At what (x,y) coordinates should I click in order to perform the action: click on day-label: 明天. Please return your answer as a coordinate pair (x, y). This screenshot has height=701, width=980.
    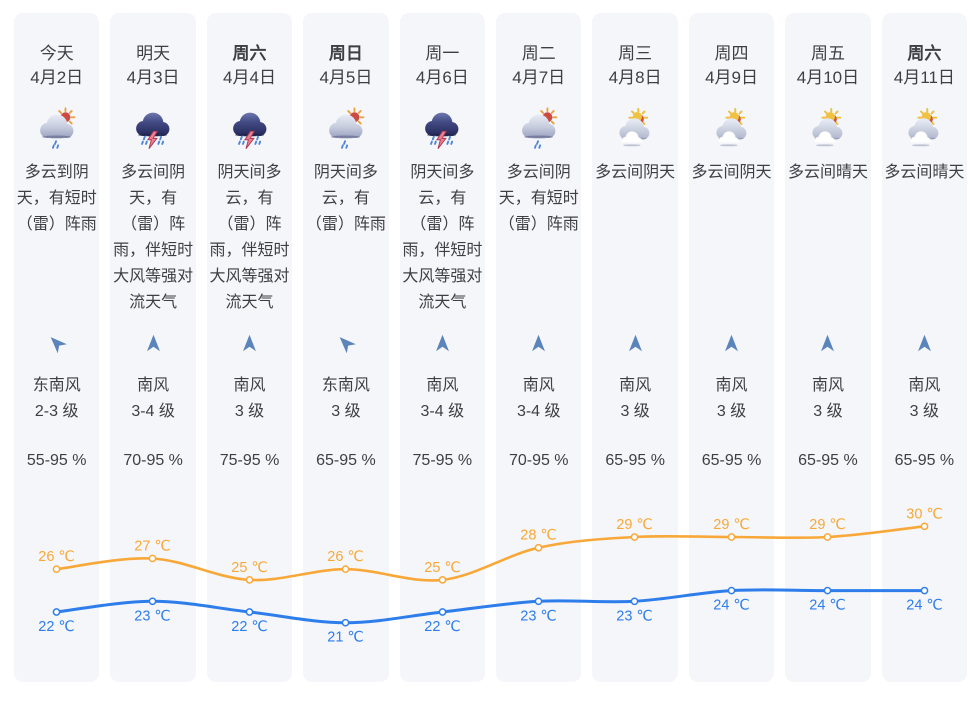
    Looking at the image, I should click on (153, 53).